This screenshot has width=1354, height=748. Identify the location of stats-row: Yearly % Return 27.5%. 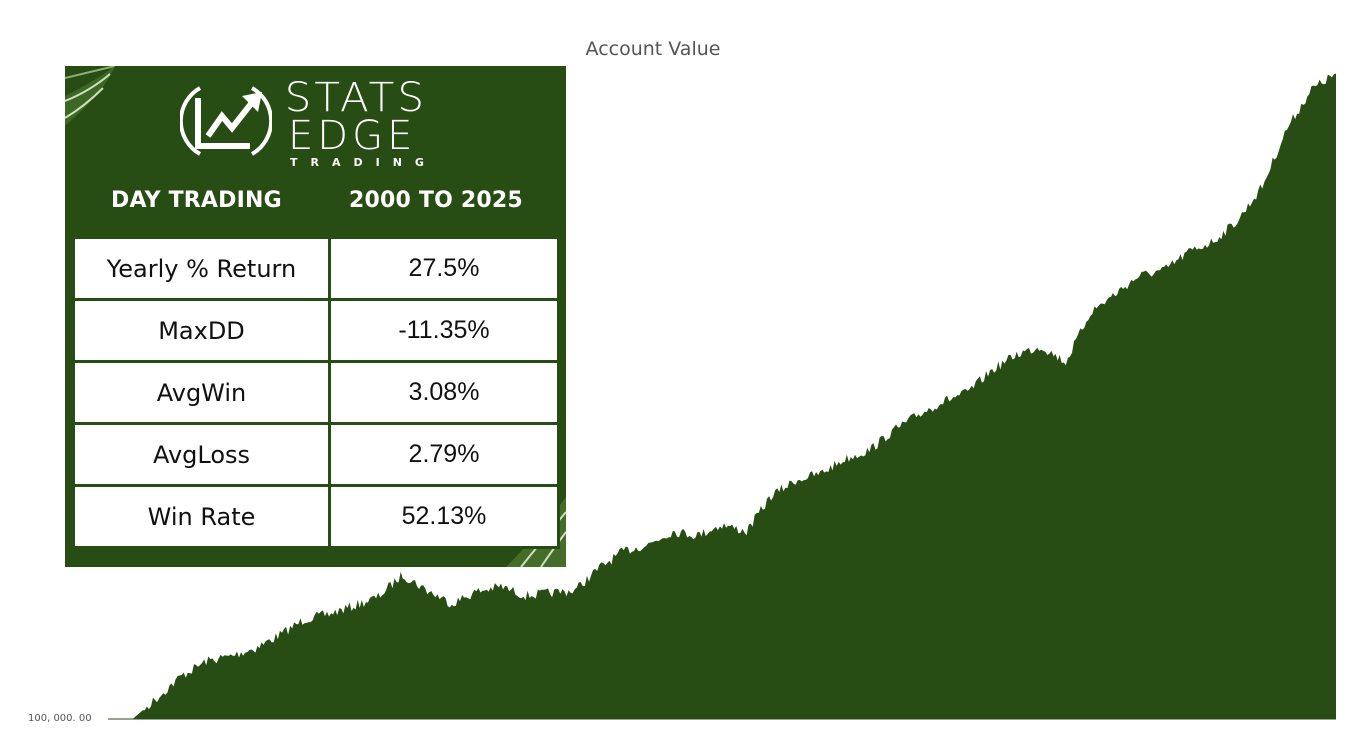
(316, 268).